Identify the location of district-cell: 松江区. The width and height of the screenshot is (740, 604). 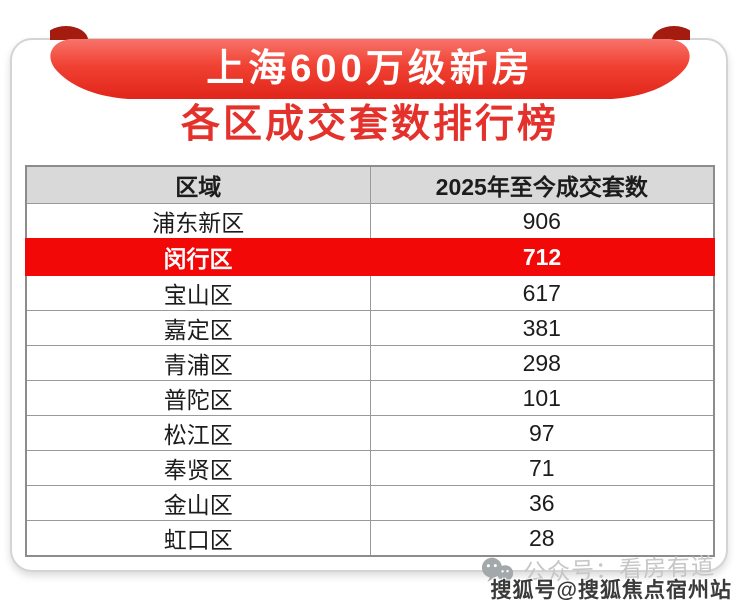
(198, 433).